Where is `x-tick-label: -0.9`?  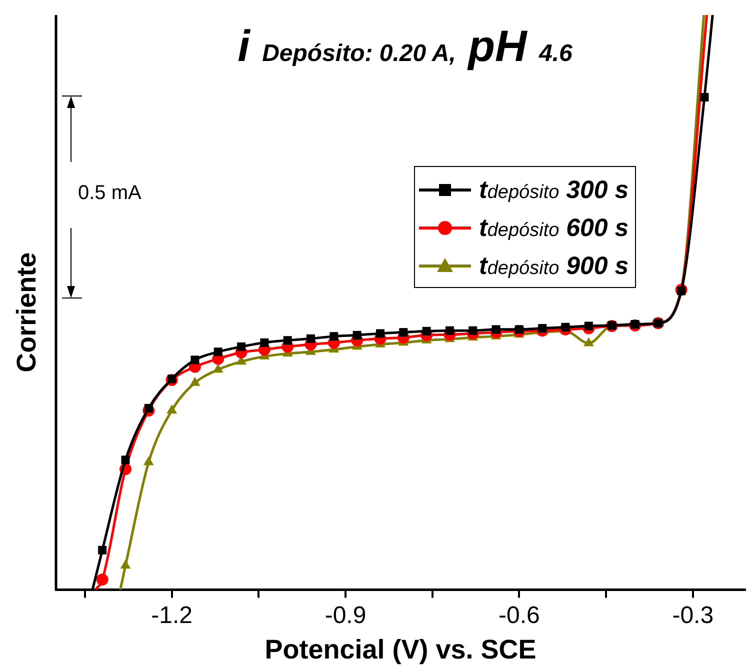 x-tick-label: -0.9 is located at coordinates (345, 615).